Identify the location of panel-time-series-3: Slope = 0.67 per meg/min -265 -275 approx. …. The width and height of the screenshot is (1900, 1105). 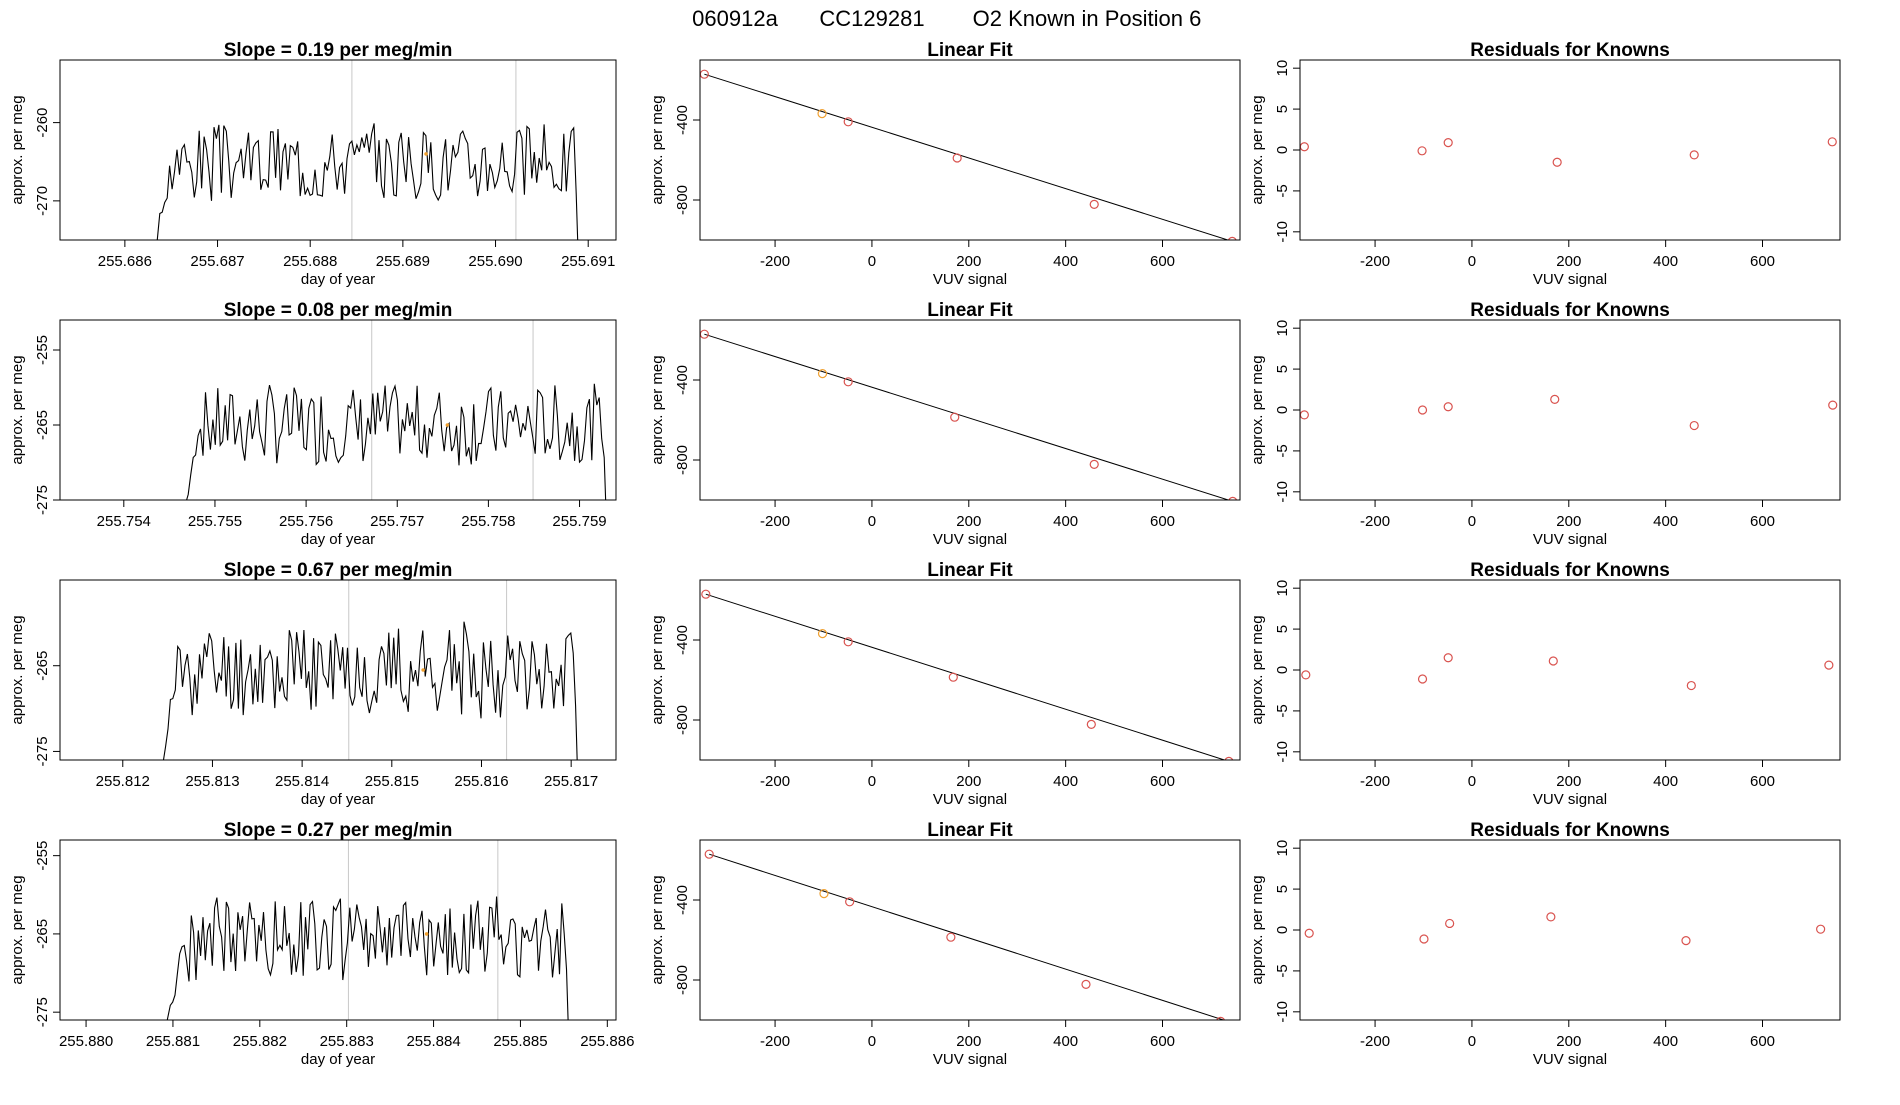
(313, 684).